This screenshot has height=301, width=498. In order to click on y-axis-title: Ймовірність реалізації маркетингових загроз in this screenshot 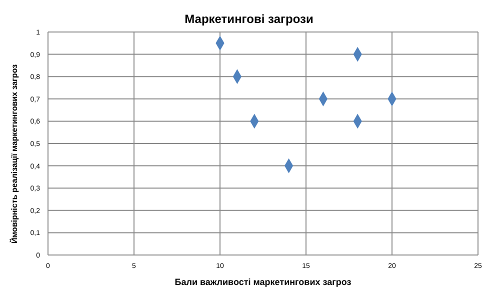, I will do `click(13, 154)`.